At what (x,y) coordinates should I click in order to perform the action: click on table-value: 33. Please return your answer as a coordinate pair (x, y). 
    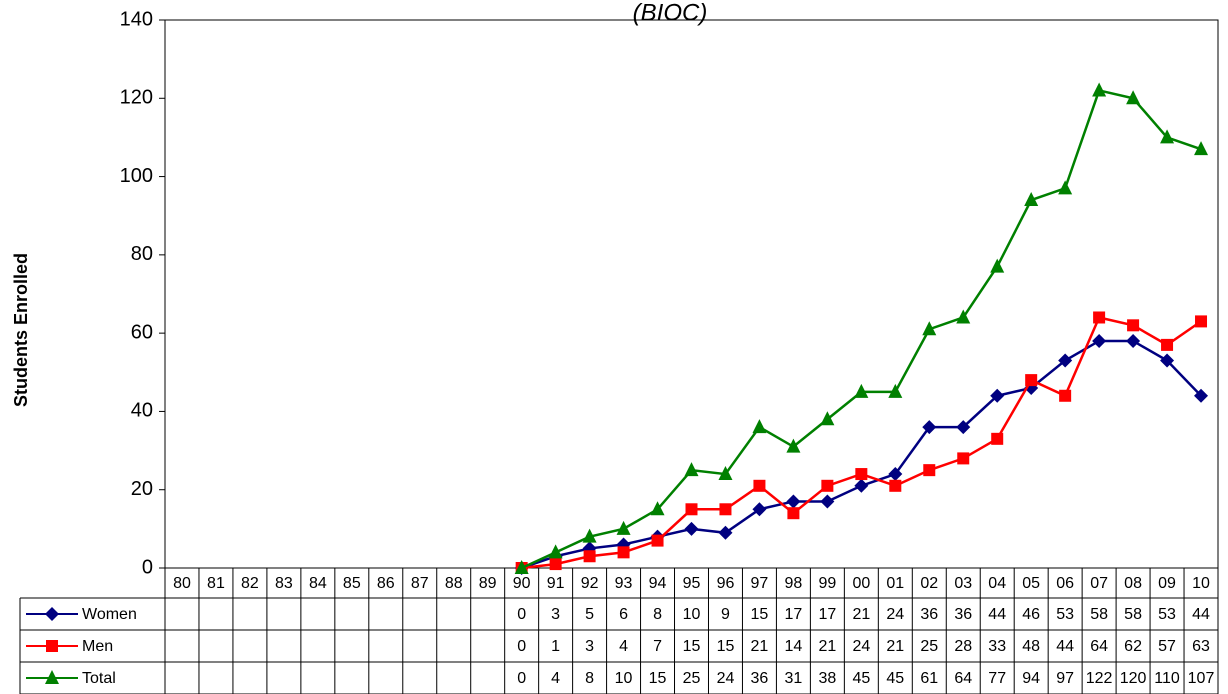
    Looking at the image, I should click on (997, 646).